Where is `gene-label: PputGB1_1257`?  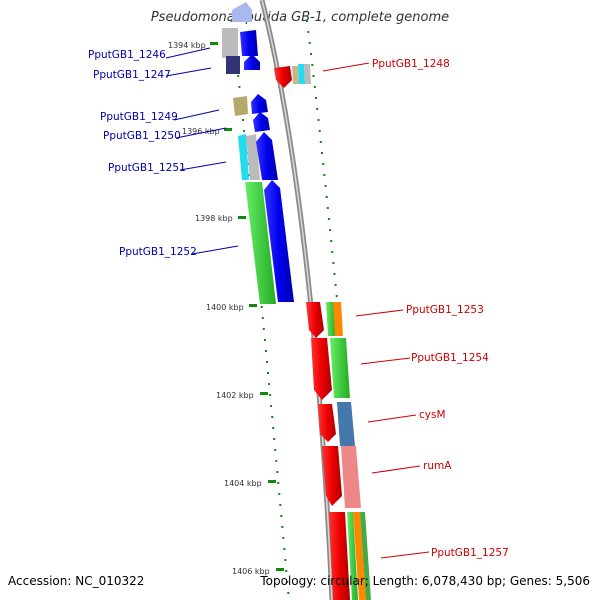 gene-label: PputGB1_1257 is located at coordinates (470, 553).